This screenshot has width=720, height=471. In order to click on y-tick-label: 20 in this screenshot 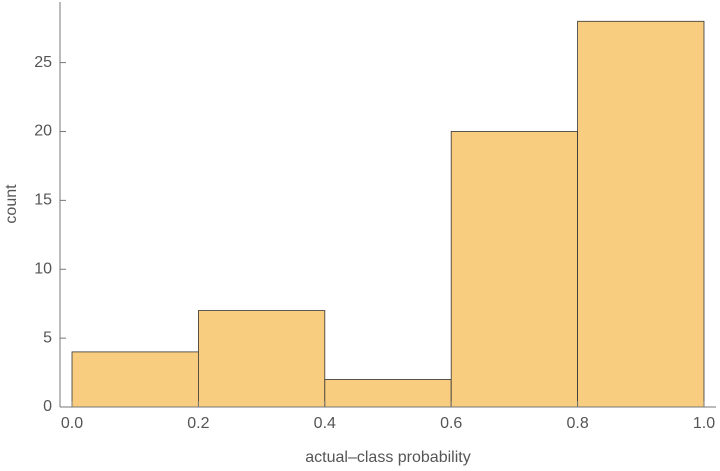, I will do `click(43, 131)`.